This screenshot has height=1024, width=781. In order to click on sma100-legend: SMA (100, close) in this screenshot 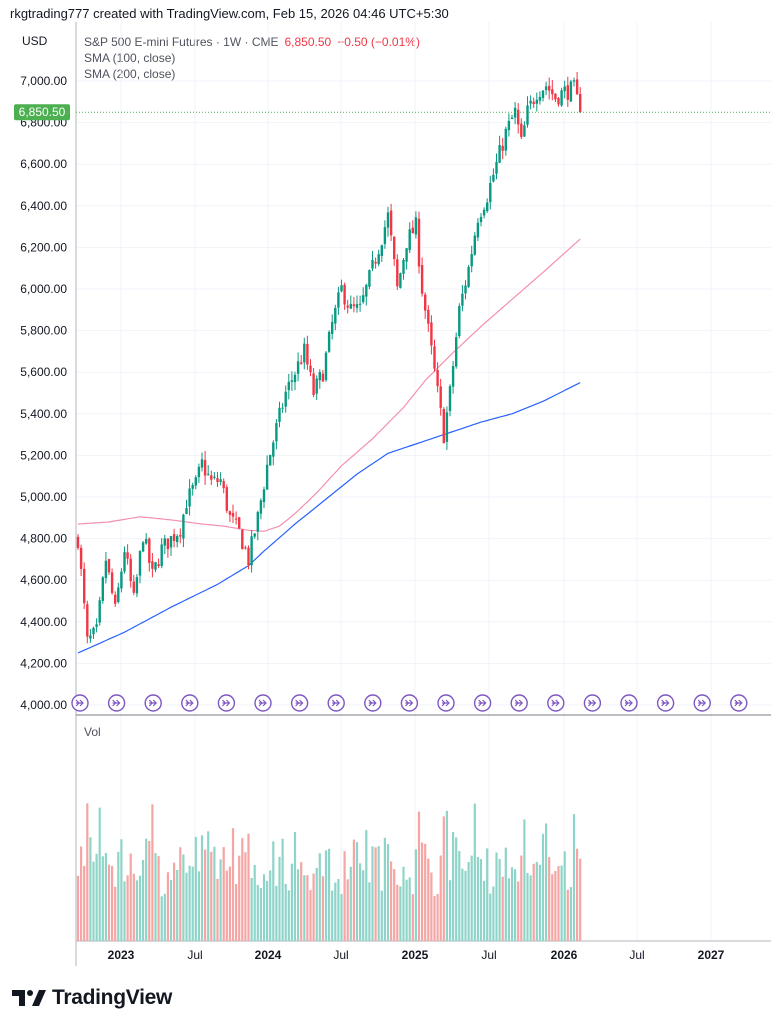, I will do `click(252, 58)`.